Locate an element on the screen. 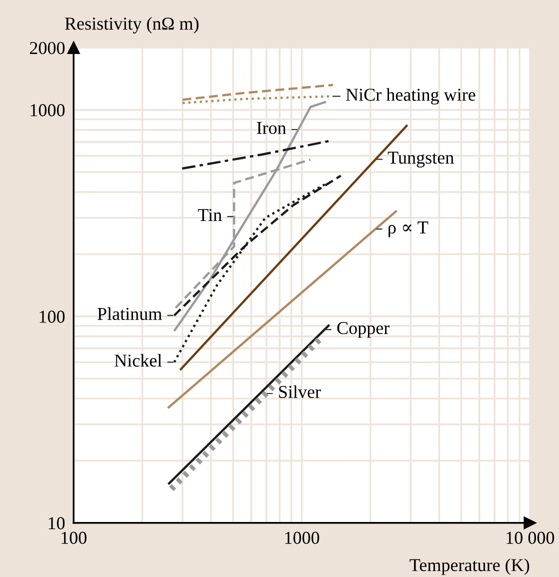 This screenshot has height=577, width=559. y-tick-label: 2000 is located at coordinates (47, 48).